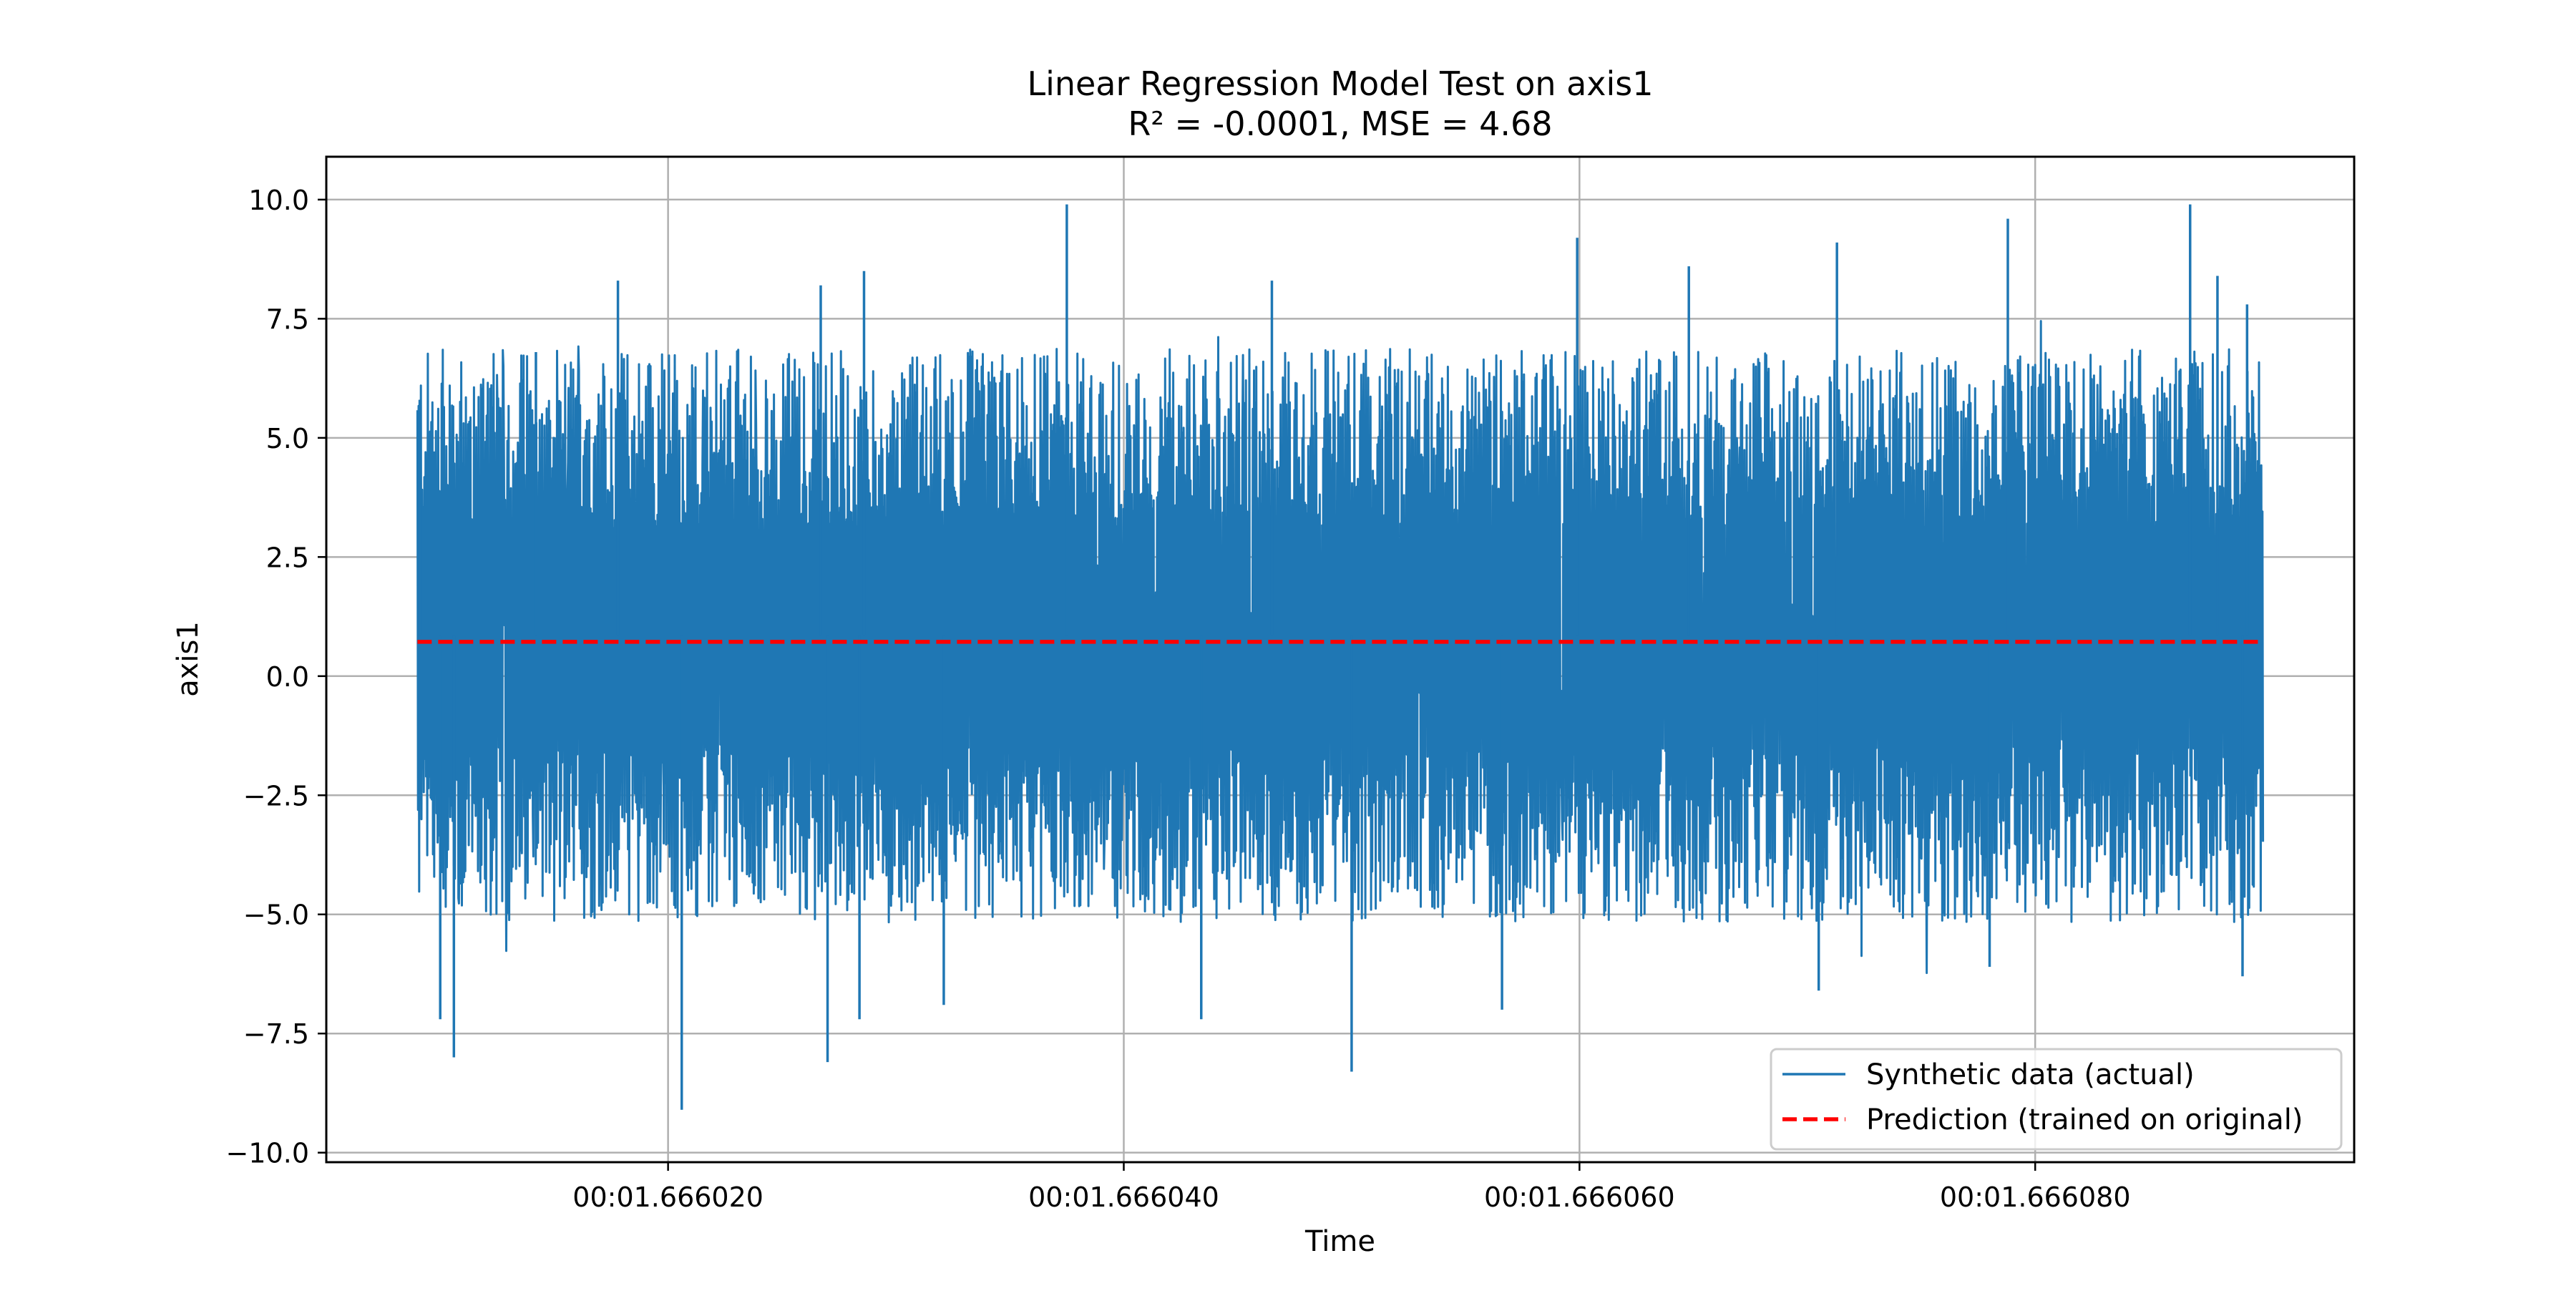 The image size is (2576, 1291). Describe the element at coordinates (2030, 1074) in the screenshot. I see `legend-label-actual: Synthetic data (actual)` at that location.